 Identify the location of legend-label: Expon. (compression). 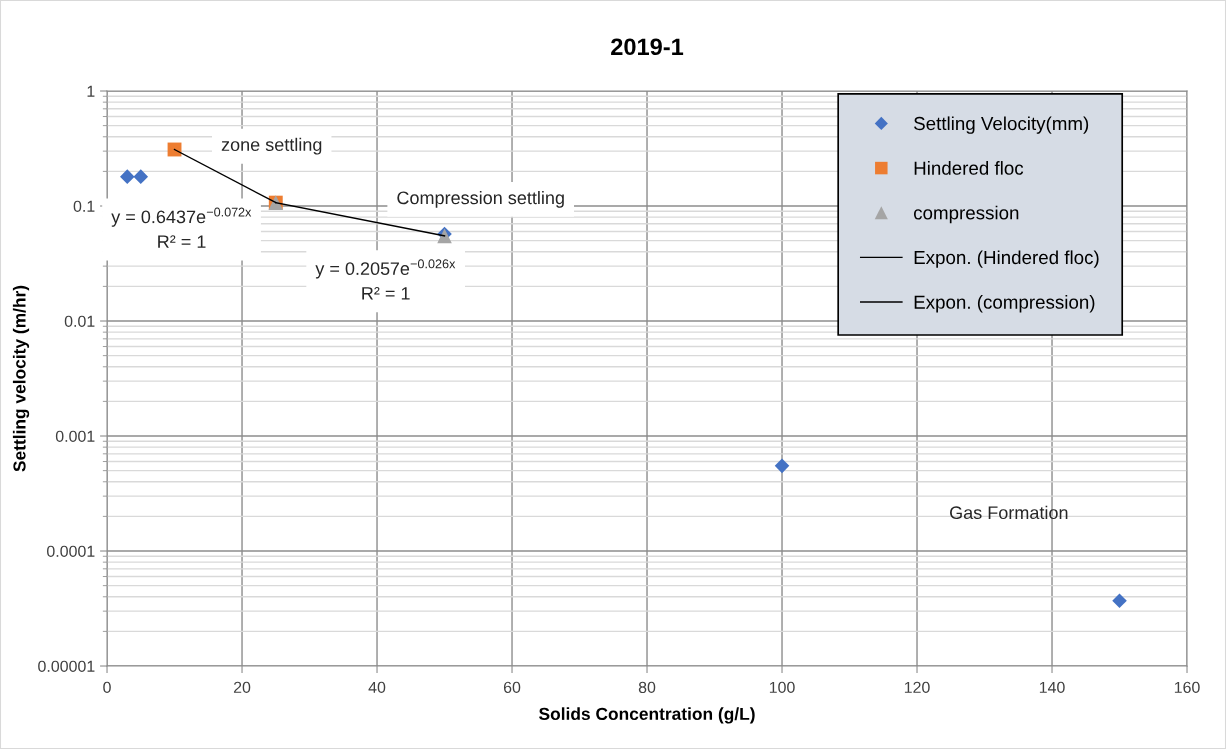
(1004, 304).